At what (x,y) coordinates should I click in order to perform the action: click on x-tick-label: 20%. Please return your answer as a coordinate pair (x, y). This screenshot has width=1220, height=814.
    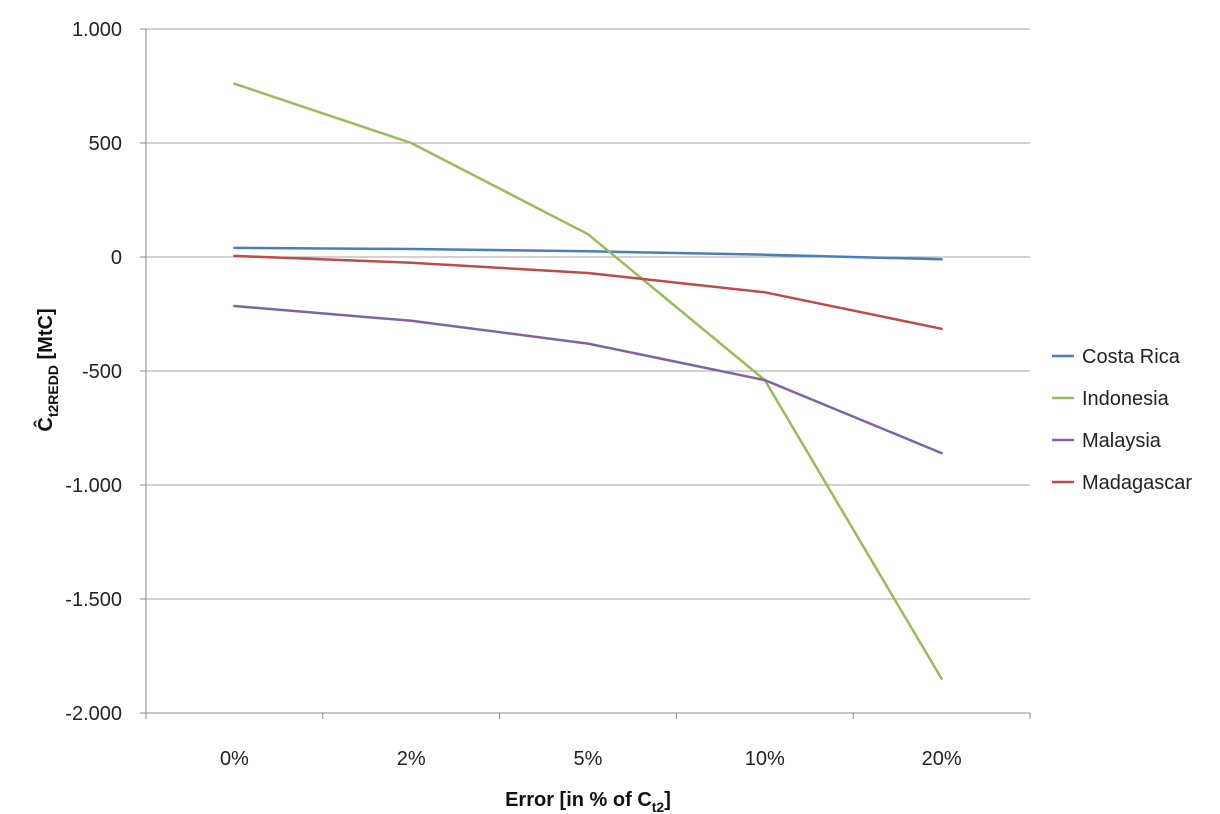
    Looking at the image, I should click on (942, 759).